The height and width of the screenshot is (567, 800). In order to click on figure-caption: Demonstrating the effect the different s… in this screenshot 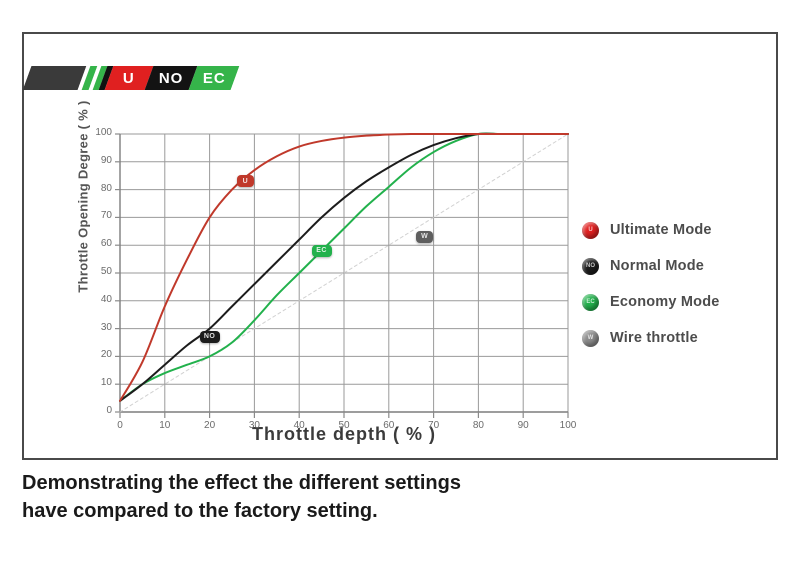, I will do `click(322, 497)`.